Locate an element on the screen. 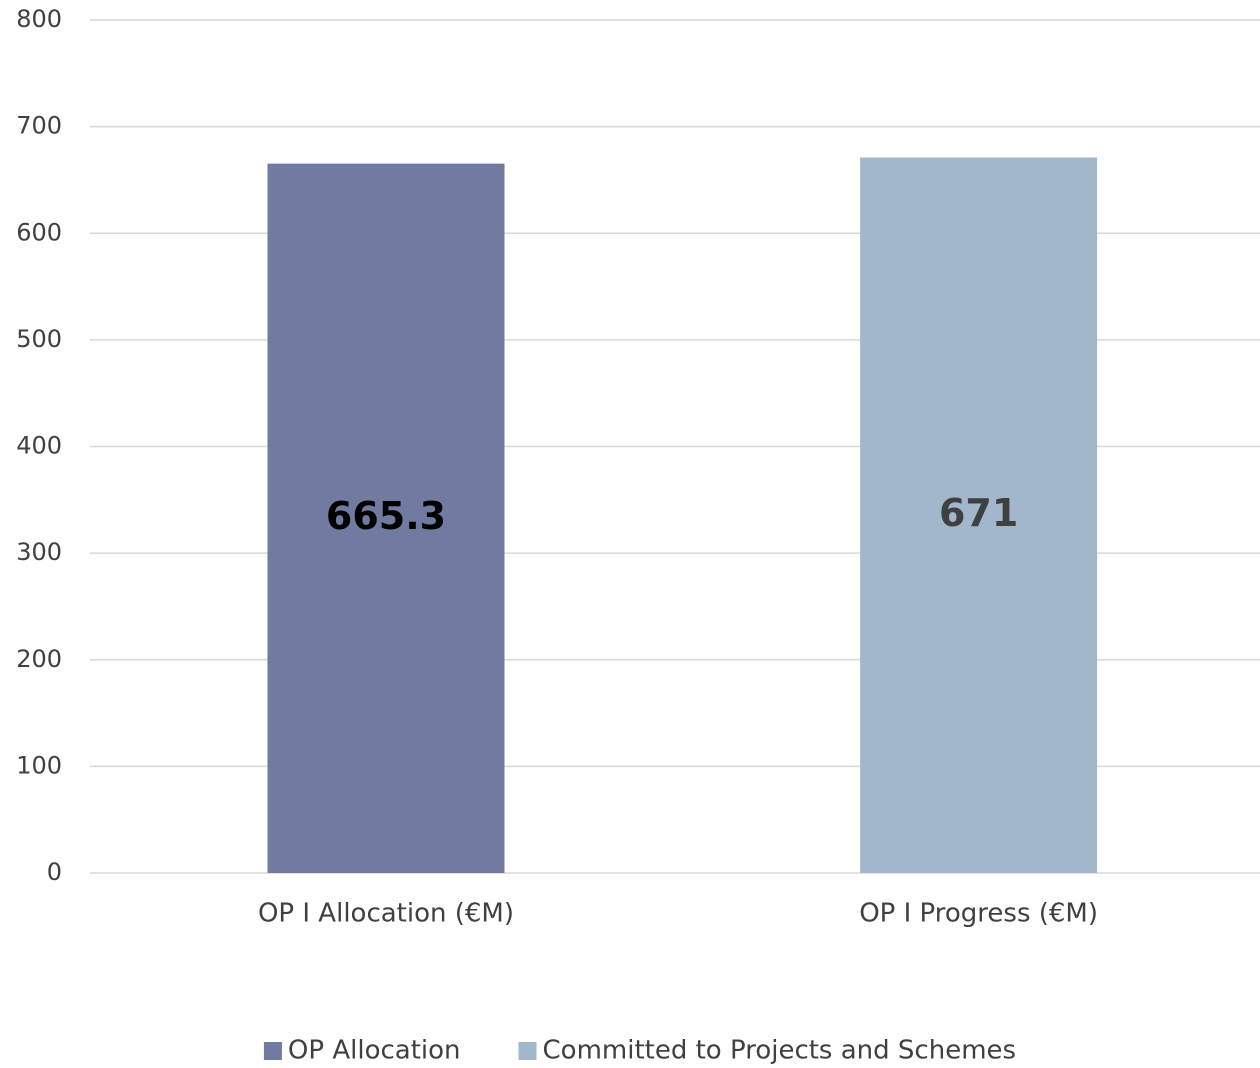  data-label: 665.3 is located at coordinates (386, 516).